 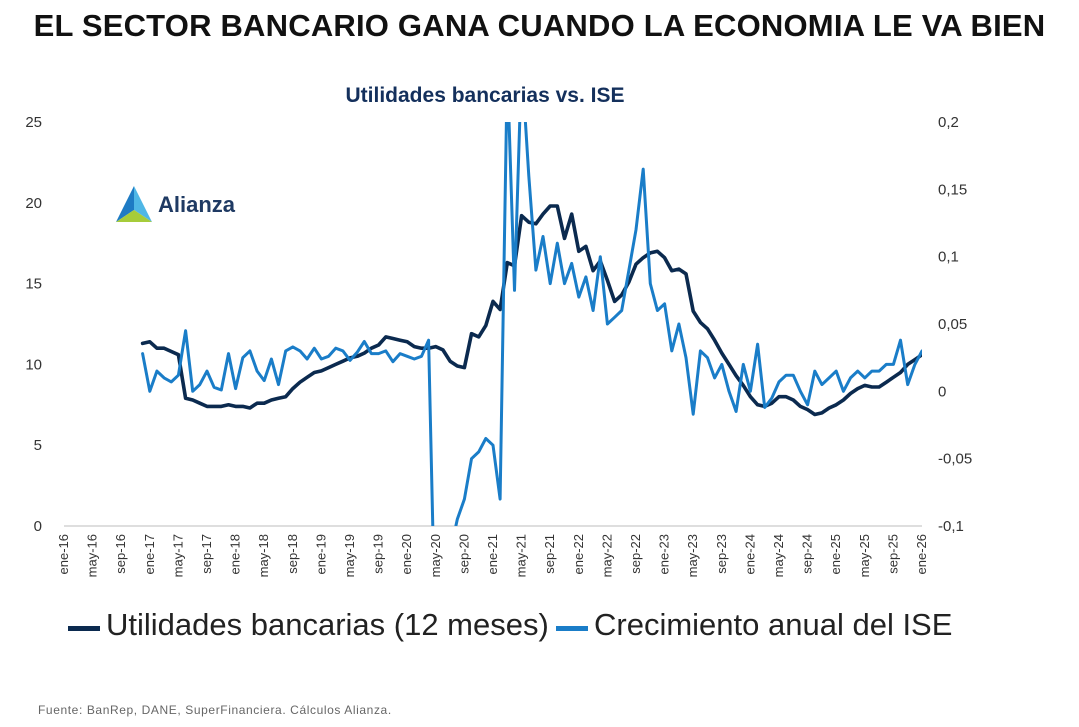 What do you see at coordinates (33, 122) in the screenshot?
I see `y-left-tick-label: 25` at bounding box center [33, 122].